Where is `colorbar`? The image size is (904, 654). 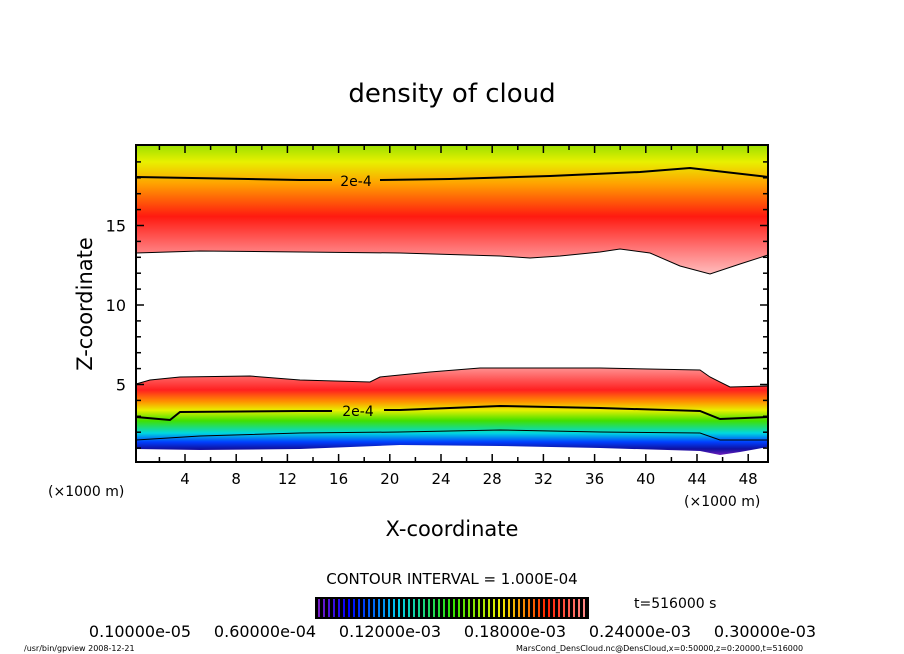 colorbar is located at coordinates (452, 608).